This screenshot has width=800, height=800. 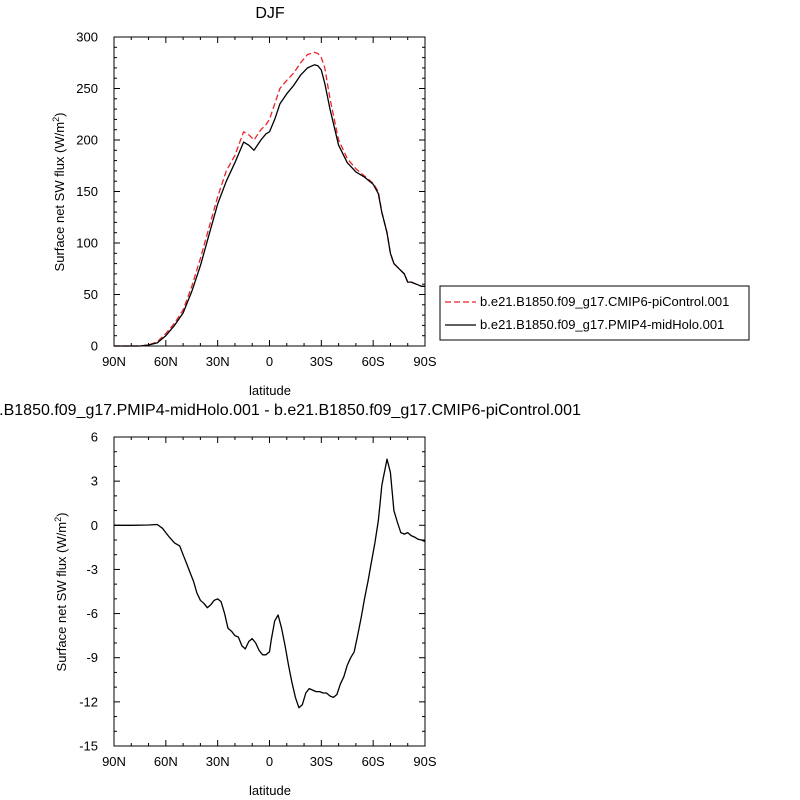 I want to click on y-tick-label: -15, so click(x=88, y=746).